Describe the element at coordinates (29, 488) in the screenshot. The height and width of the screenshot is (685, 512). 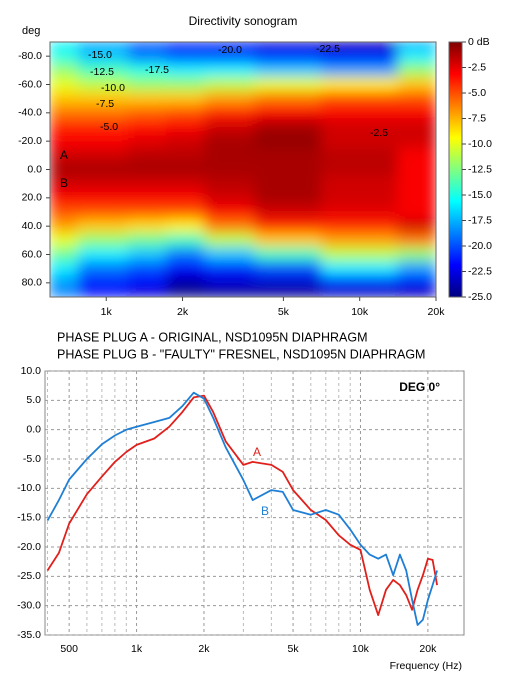
I see `y-tick-label: -10.0` at that location.